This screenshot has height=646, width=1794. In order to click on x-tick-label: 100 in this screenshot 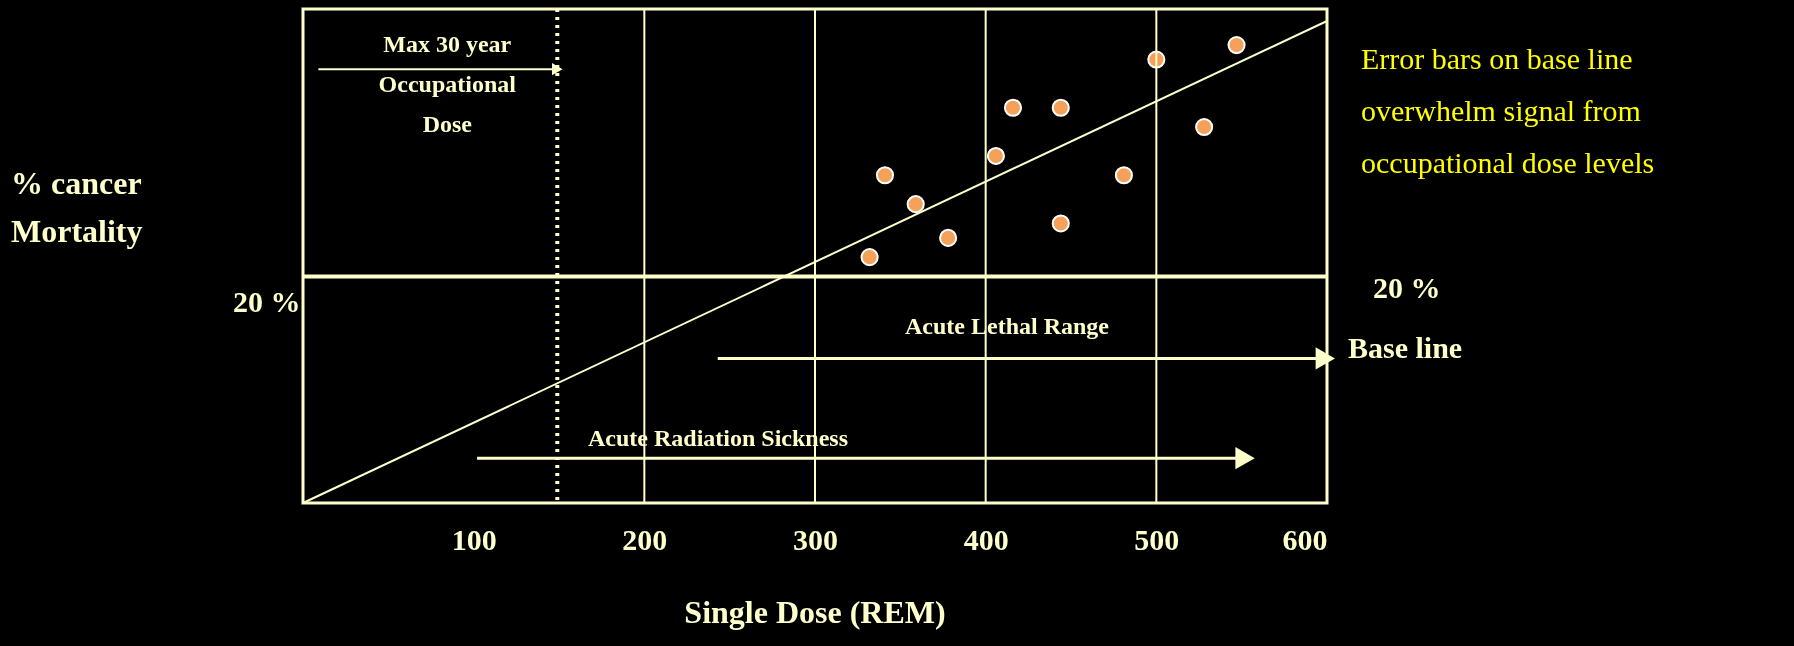, I will do `click(474, 539)`.